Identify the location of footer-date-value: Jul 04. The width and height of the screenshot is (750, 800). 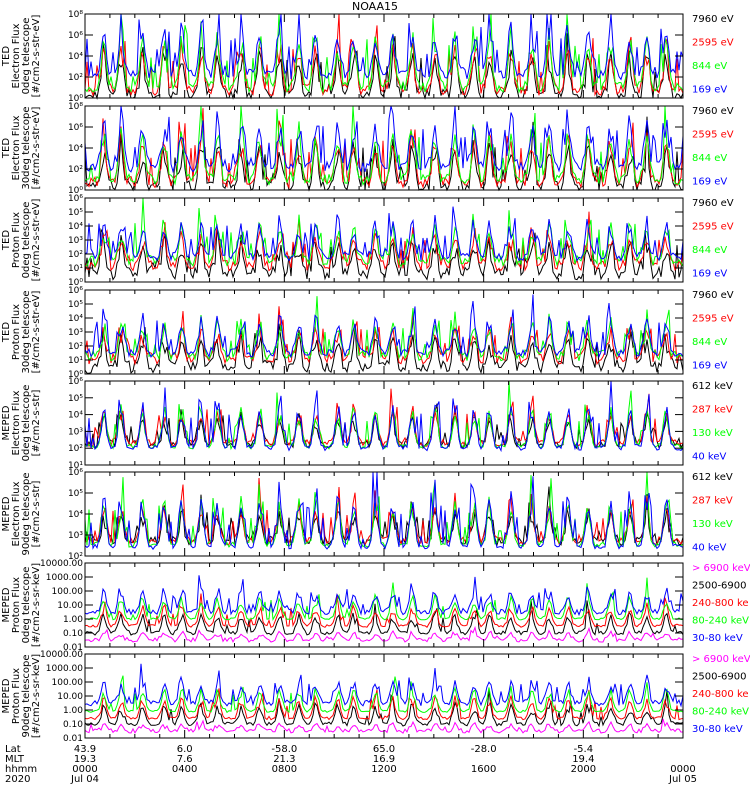
(85, 779).